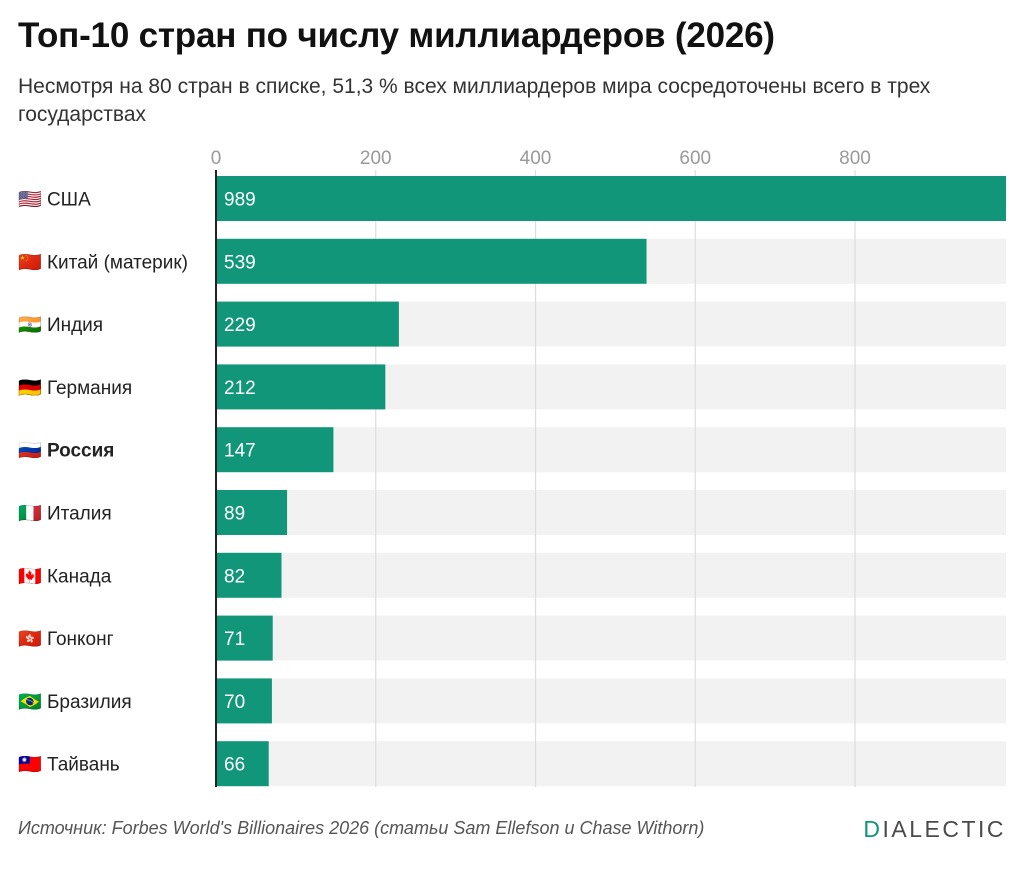 Image resolution: width=1024 pixels, height=889 pixels. Describe the element at coordinates (944, 829) in the screenshot. I see `brand-logo-rest: IALECTIC` at that location.